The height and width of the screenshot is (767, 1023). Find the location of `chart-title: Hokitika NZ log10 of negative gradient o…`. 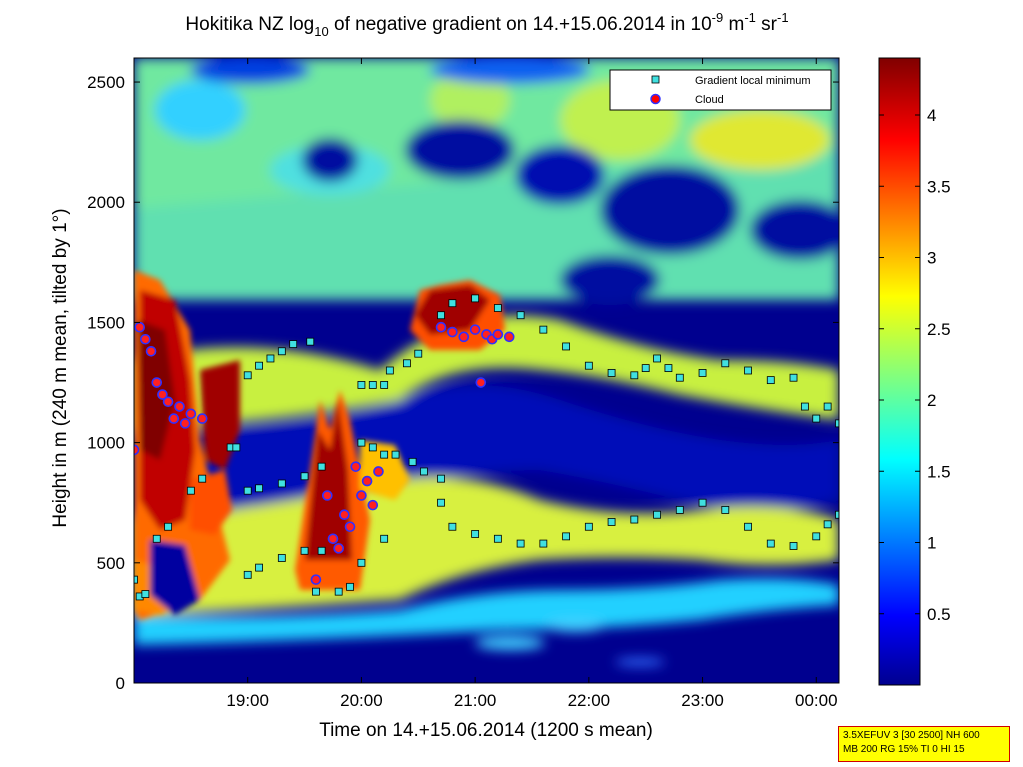

chart-title: Hokitika NZ log10 of negative gradient o… is located at coordinates (486, 24).